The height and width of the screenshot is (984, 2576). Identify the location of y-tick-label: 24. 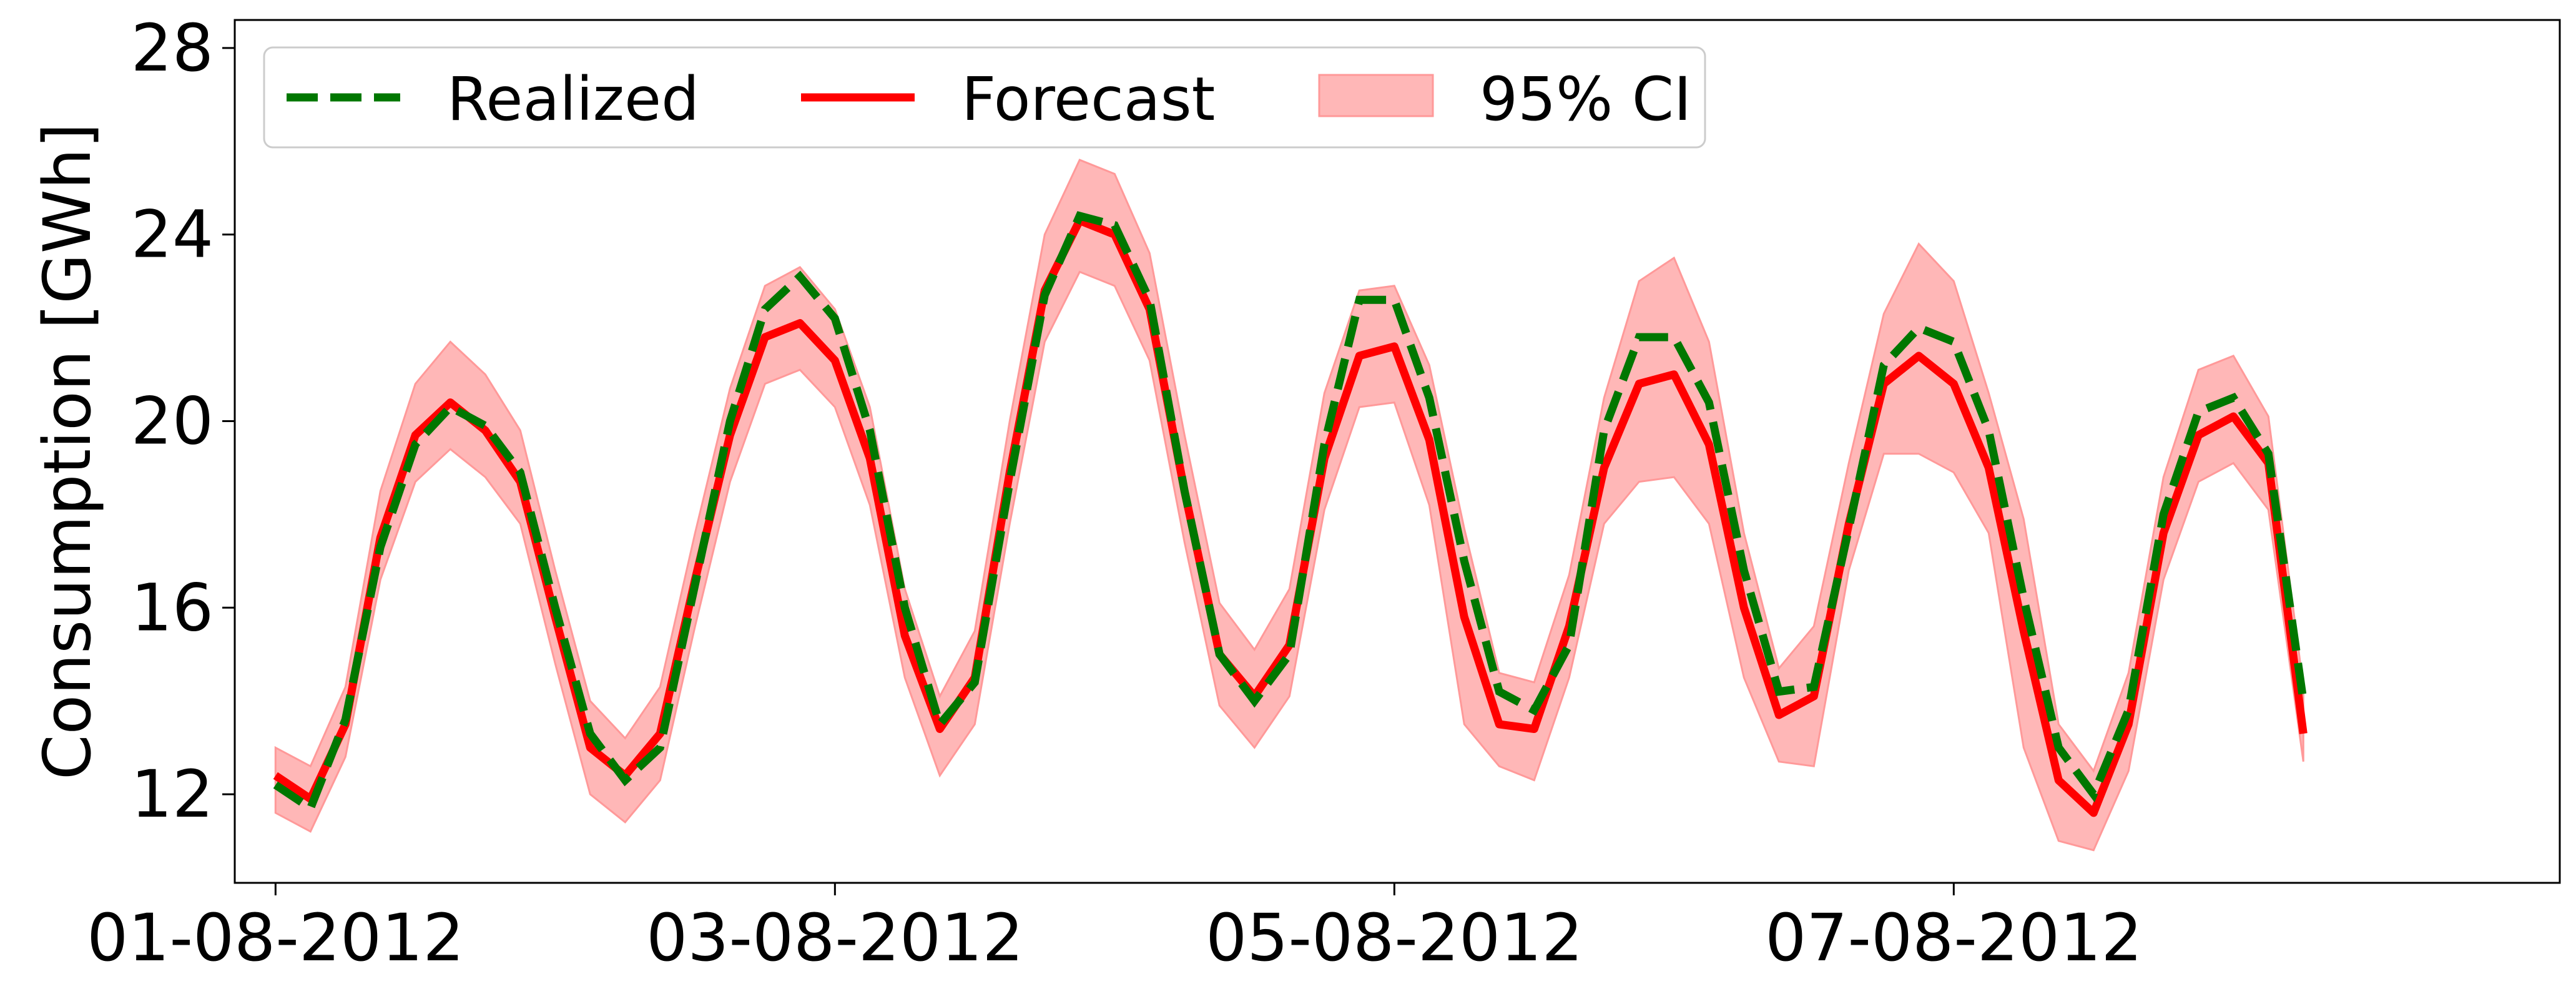
(172, 235).